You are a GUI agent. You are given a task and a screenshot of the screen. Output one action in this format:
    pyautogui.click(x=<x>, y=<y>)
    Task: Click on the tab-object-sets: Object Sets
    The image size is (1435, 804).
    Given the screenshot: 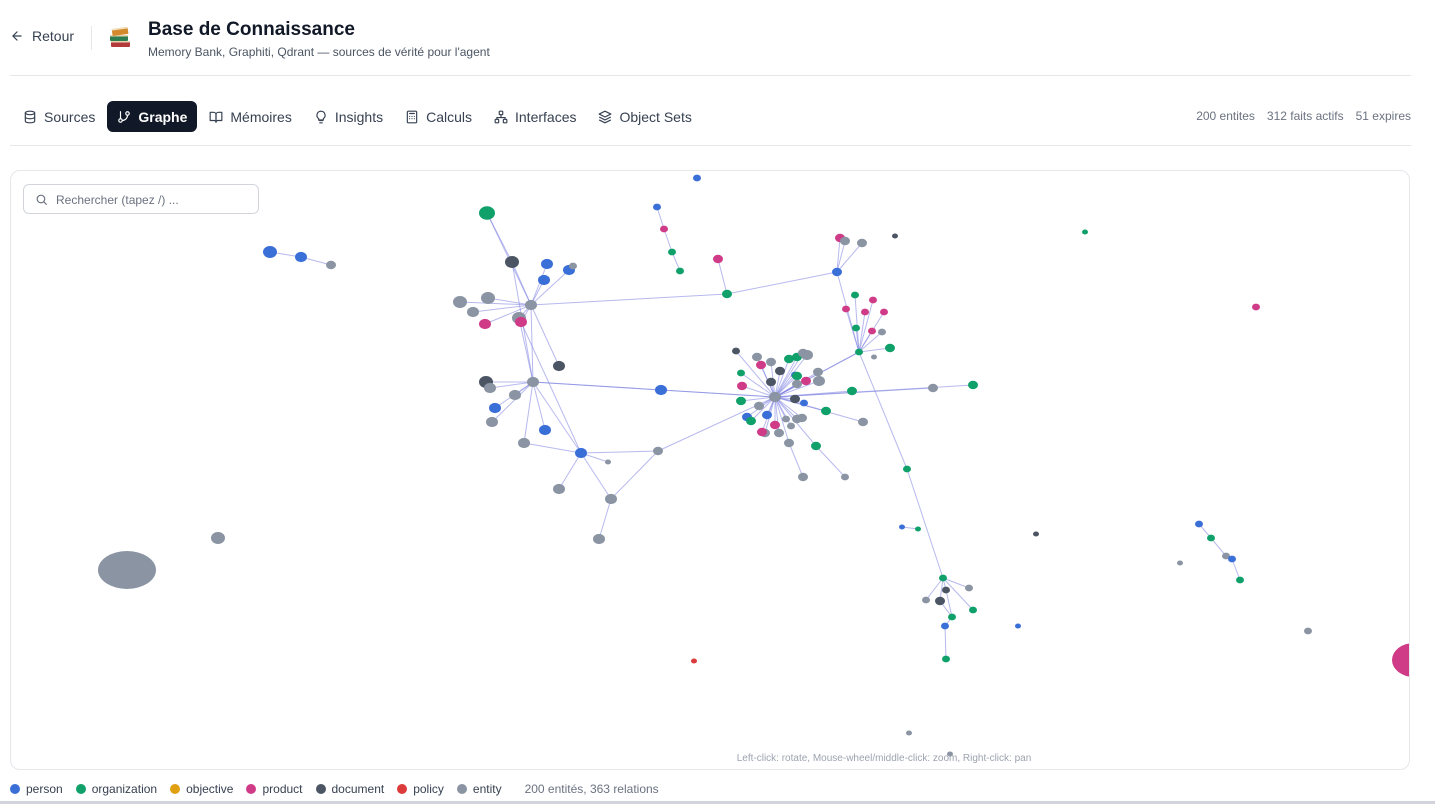 What is the action you would take?
    pyautogui.click(x=644, y=116)
    